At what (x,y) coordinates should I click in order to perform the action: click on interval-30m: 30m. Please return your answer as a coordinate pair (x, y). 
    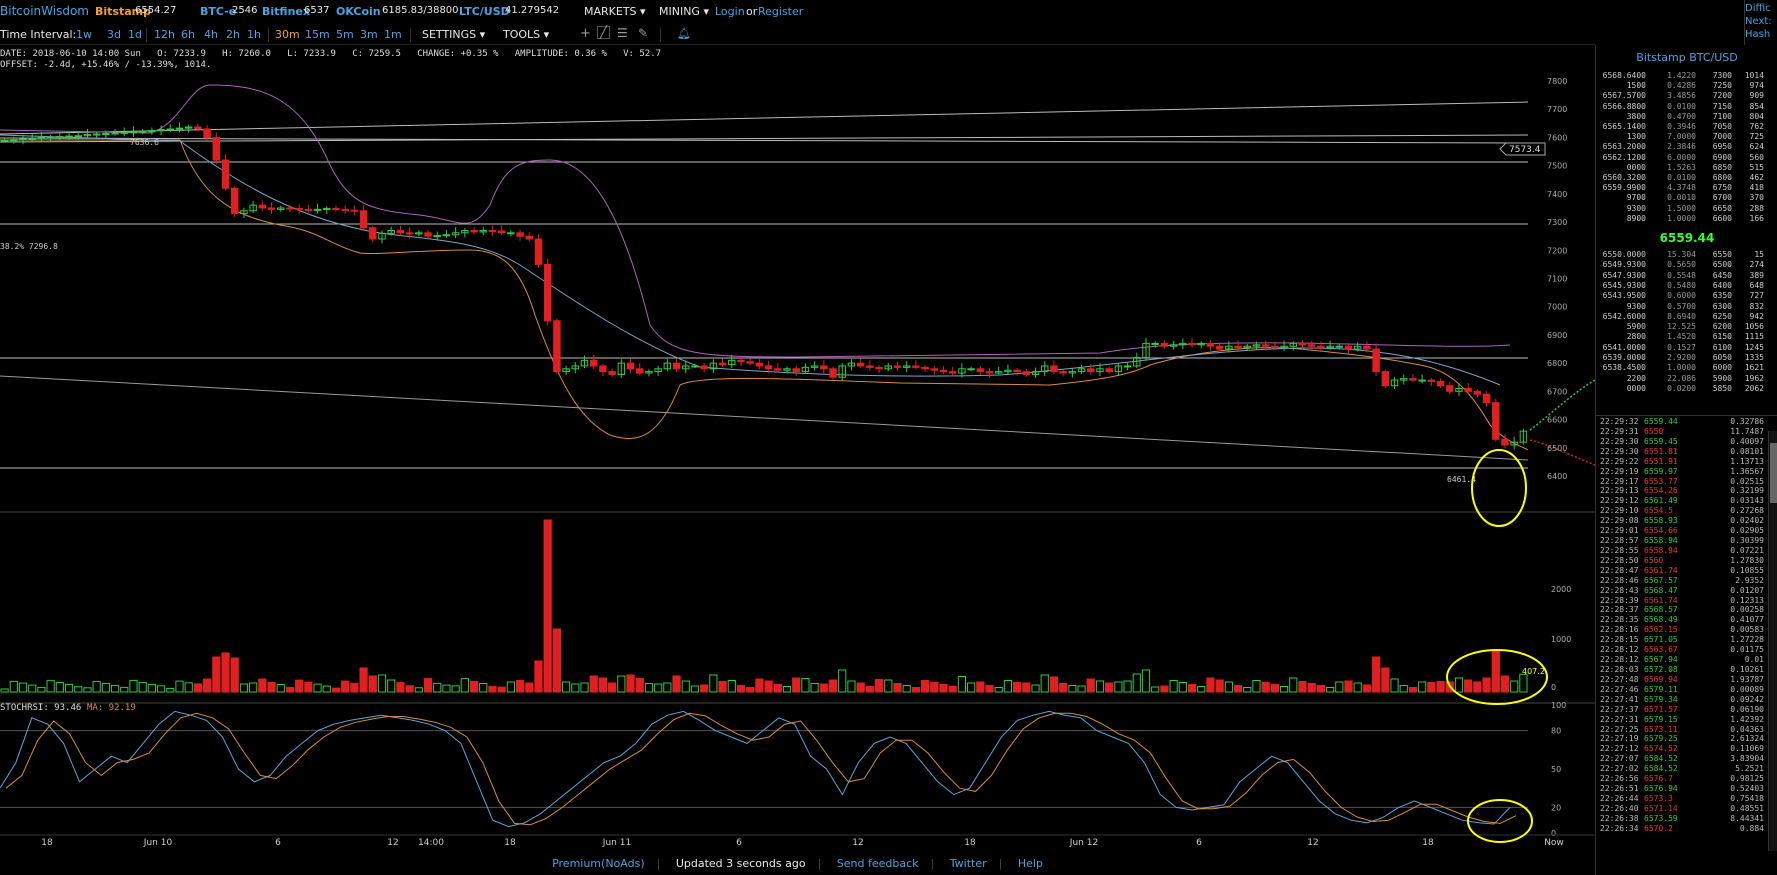
    Looking at the image, I should click on (287, 34).